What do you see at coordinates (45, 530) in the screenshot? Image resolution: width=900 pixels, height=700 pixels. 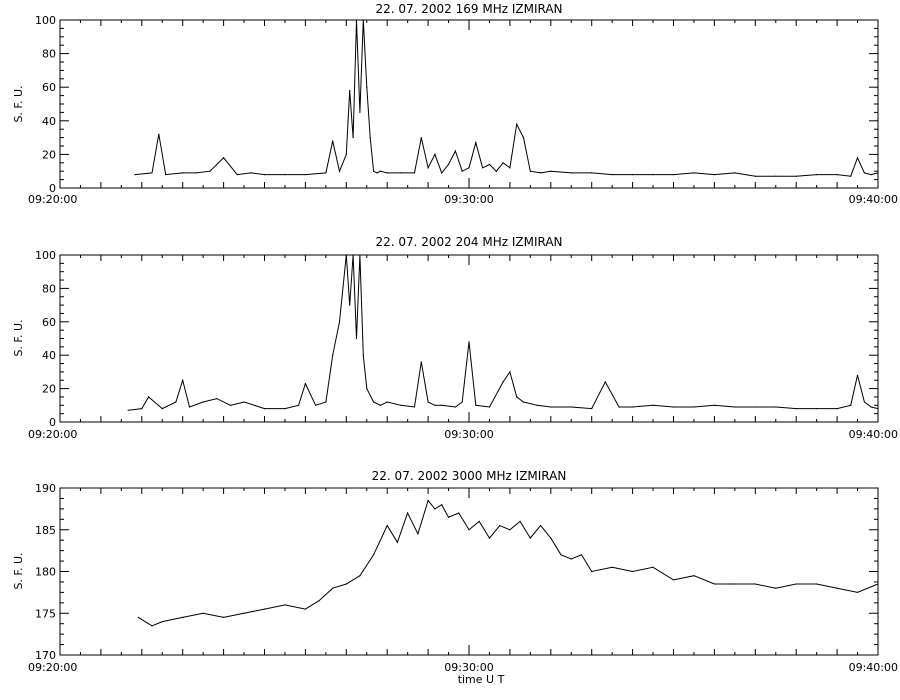 I see `y-tick-label: 185` at bounding box center [45, 530].